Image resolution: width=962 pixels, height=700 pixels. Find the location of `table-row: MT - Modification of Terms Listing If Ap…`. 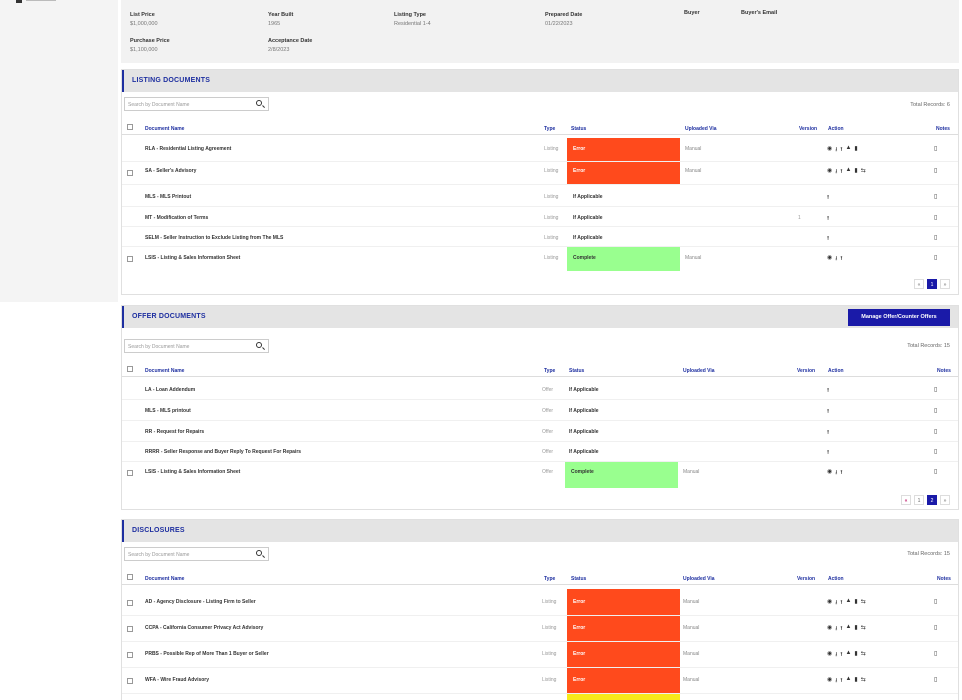

table-row: MT - Modification of Terms Listing If Ap… is located at coordinates (540, 217).